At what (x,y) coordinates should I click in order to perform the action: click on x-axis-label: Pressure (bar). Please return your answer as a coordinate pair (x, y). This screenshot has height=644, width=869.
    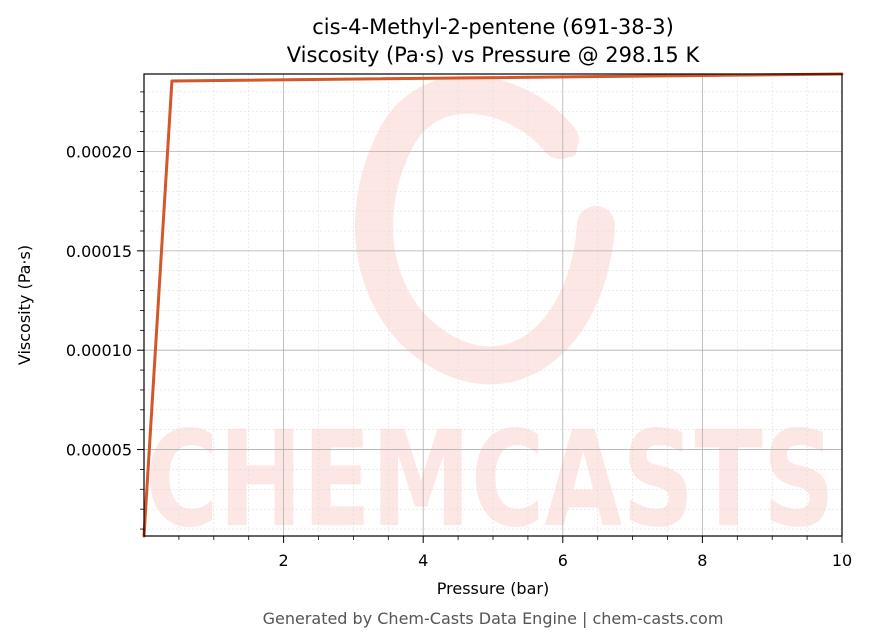
    Looking at the image, I should click on (493, 588).